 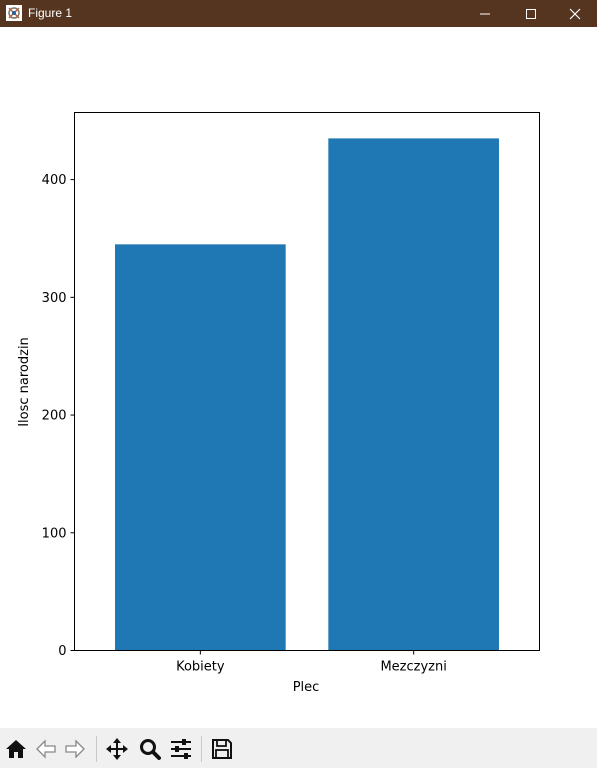 I want to click on navigation-toolbar, so click(x=298, y=748).